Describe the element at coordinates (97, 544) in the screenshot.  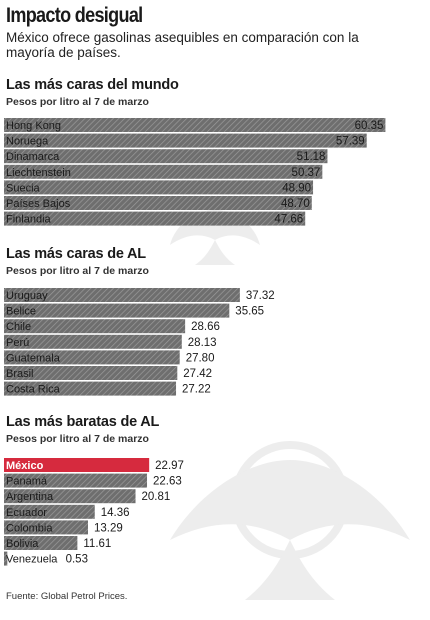
I see `value-label-bolivia: 11.61` at that location.